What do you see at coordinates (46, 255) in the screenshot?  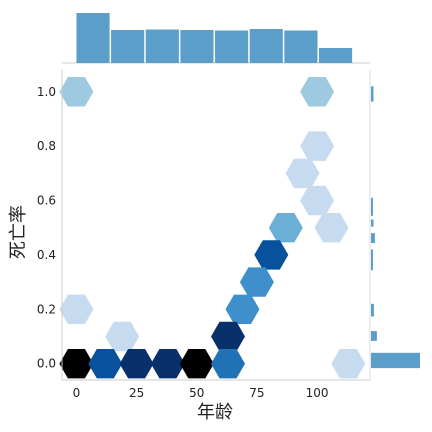 I see `y-tick-label: 0.4` at bounding box center [46, 255].